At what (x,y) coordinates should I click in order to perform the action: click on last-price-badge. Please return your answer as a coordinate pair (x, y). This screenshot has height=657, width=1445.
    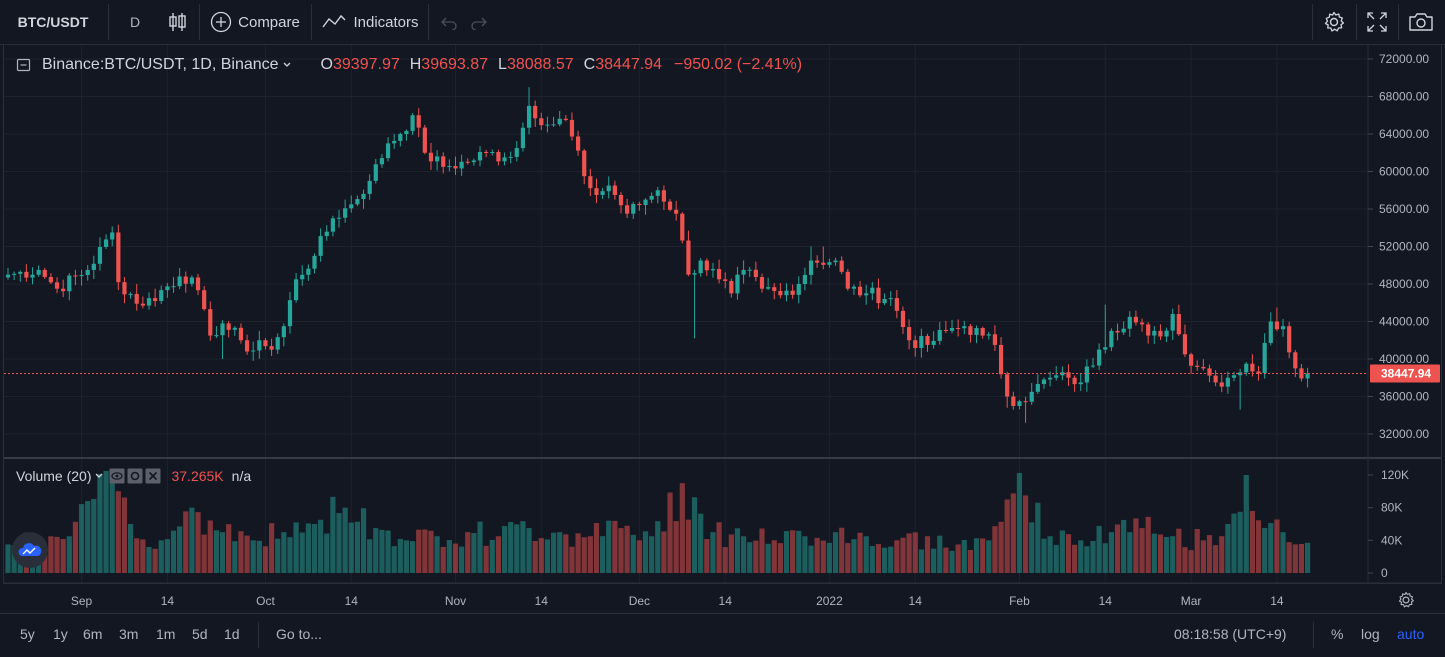
    Looking at the image, I should click on (1405, 373).